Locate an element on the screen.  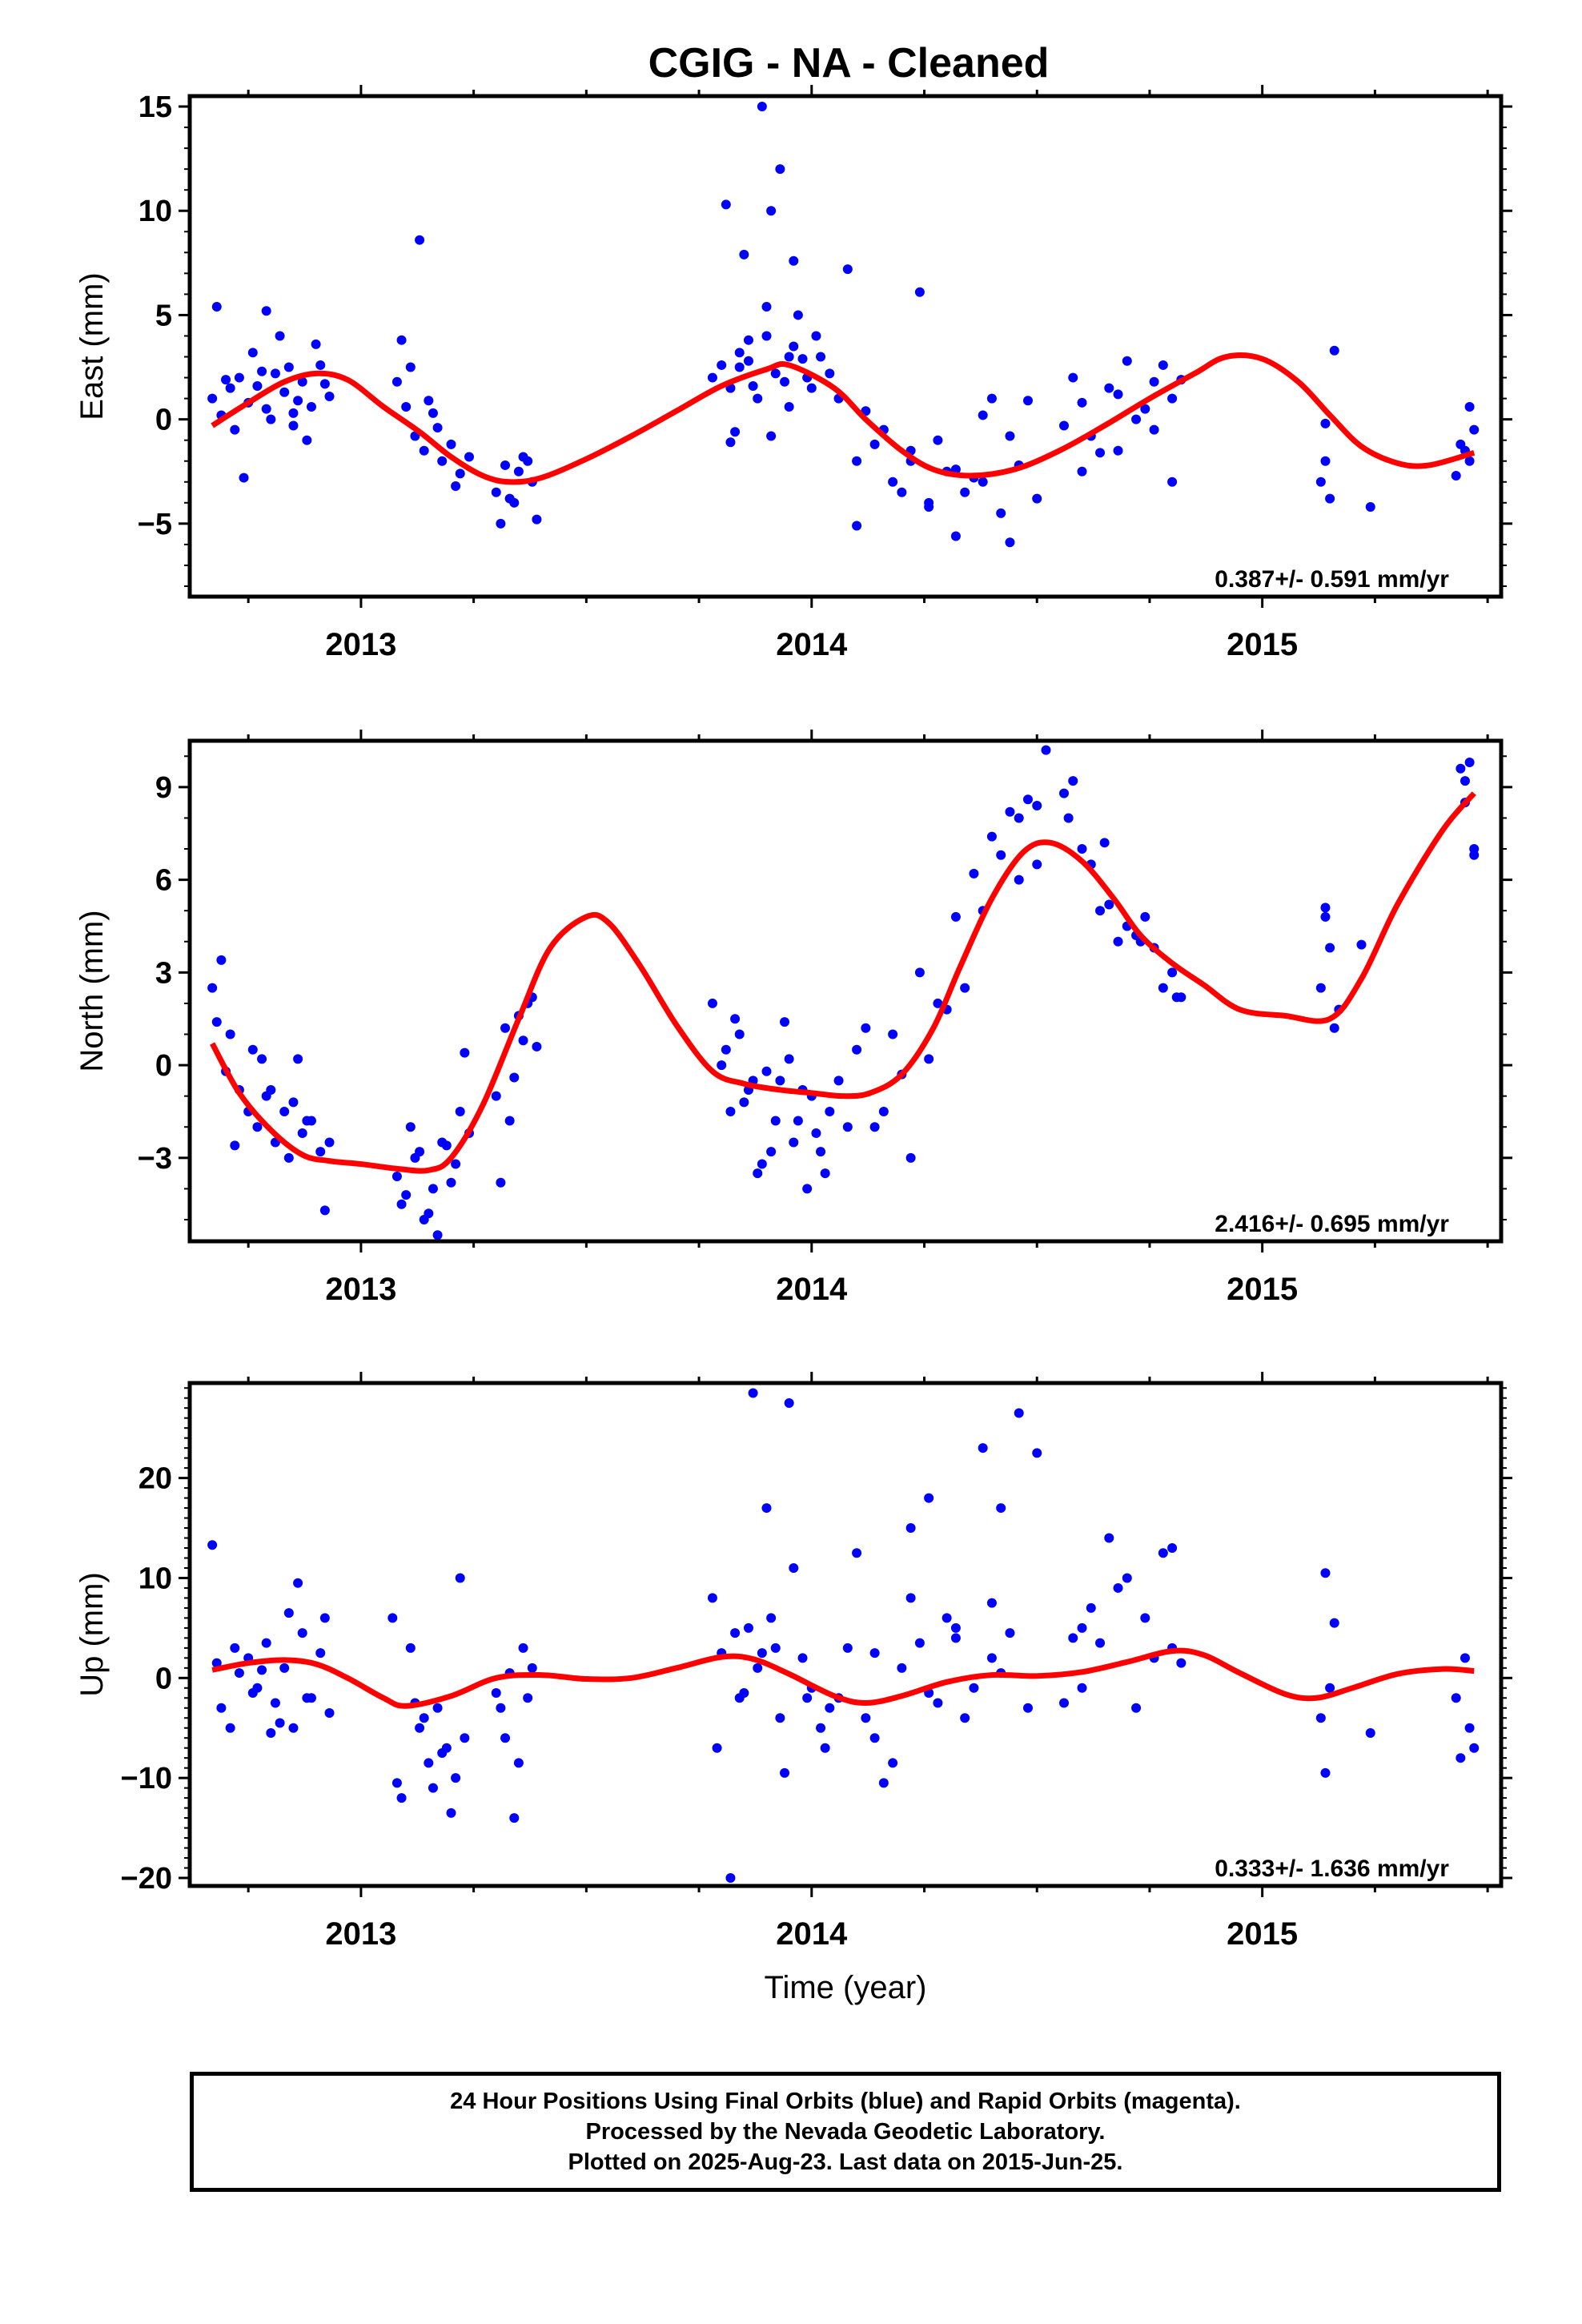
rate-label: 0.387+/- 0.591 mm/yr is located at coordinates (1332, 579).